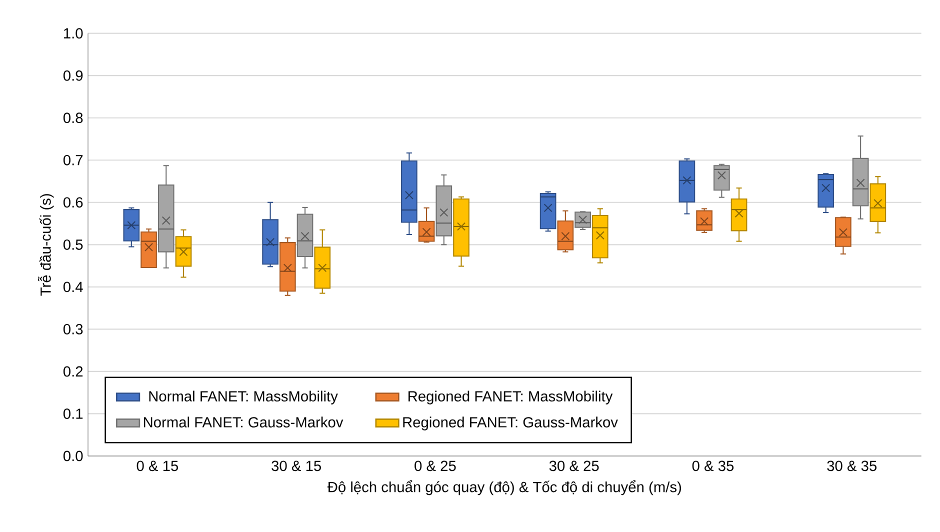 The image size is (940, 532). I want to click on legend-label: Regioned FANET: Gauss-Markov, so click(510, 423).